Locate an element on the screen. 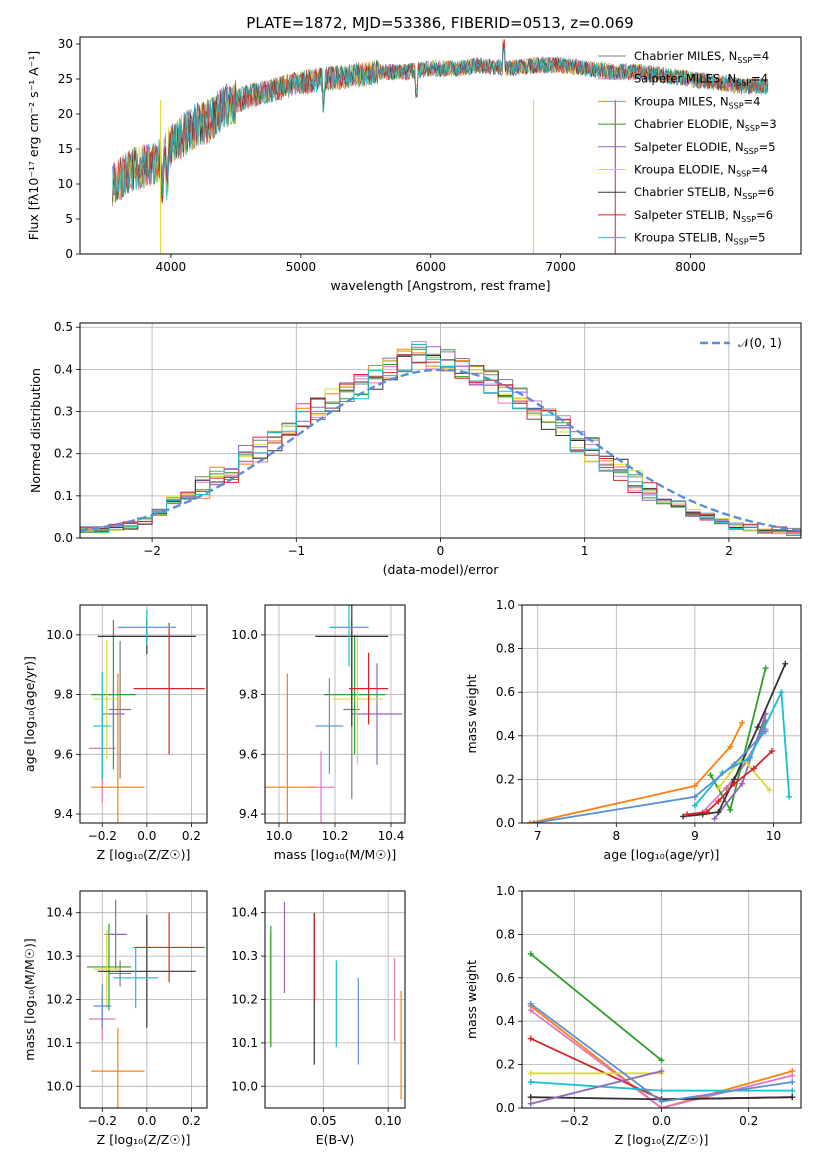 This screenshot has width=819, height=1170. legend-count: =3 is located at coordinates (768, 124).